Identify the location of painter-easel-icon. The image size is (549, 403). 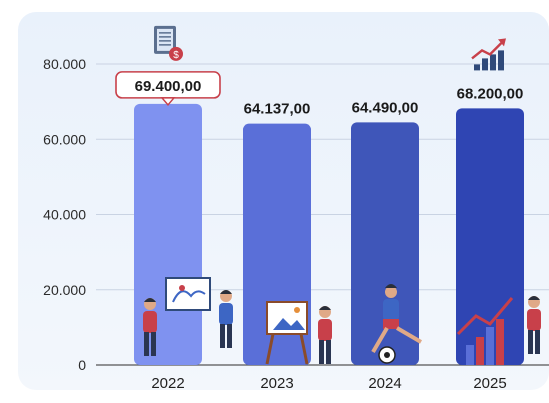
(298, 333).